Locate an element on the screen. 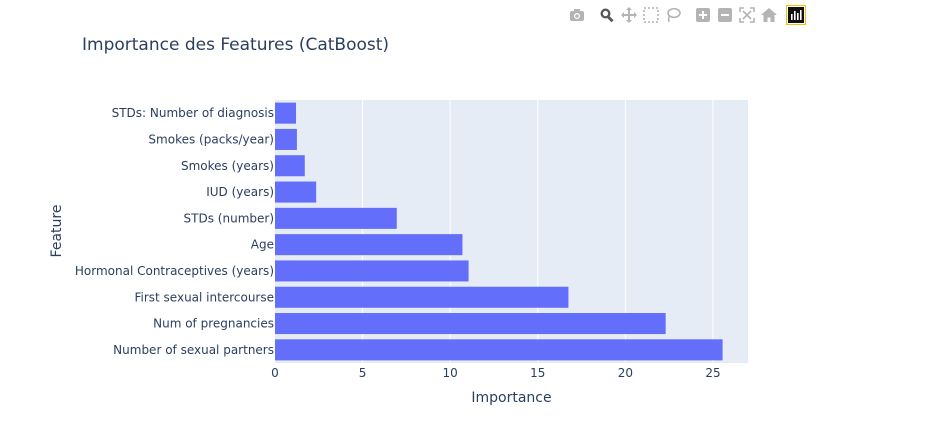 Image resolution: width=929 pixels, height=421 pixels. x-tick-label: 5 is located at coordinates (363, 373).